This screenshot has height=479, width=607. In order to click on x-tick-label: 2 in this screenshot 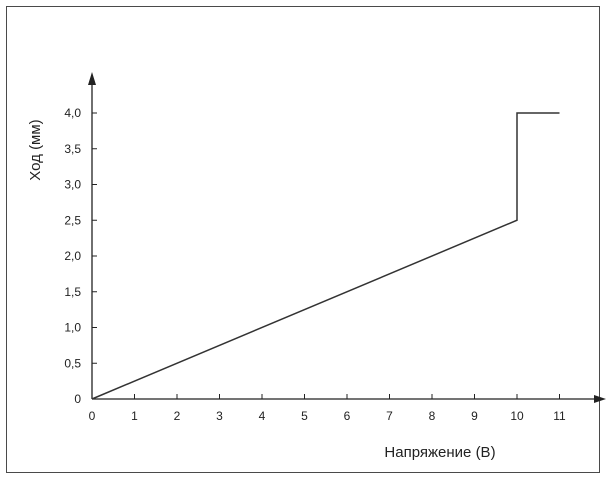, I will do `click(177, 416)`.